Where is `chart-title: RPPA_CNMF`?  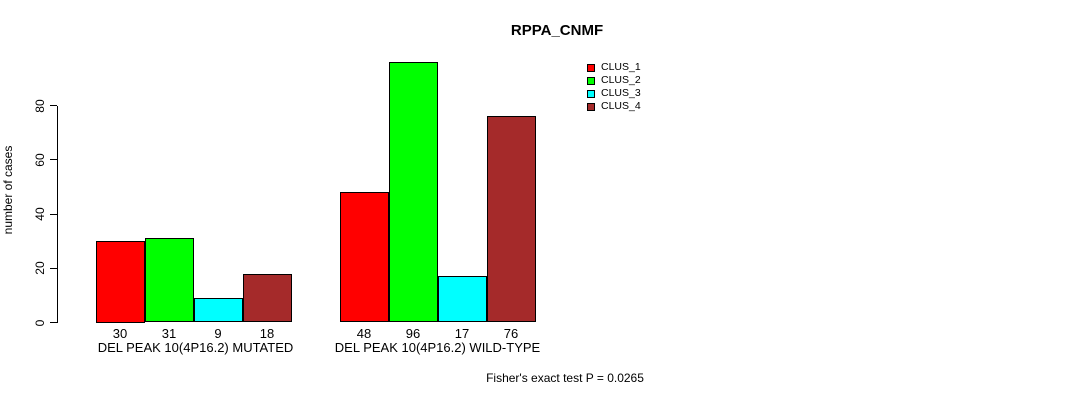
chart-title: RPPA_CNMF is located at coordinates (557, 30).